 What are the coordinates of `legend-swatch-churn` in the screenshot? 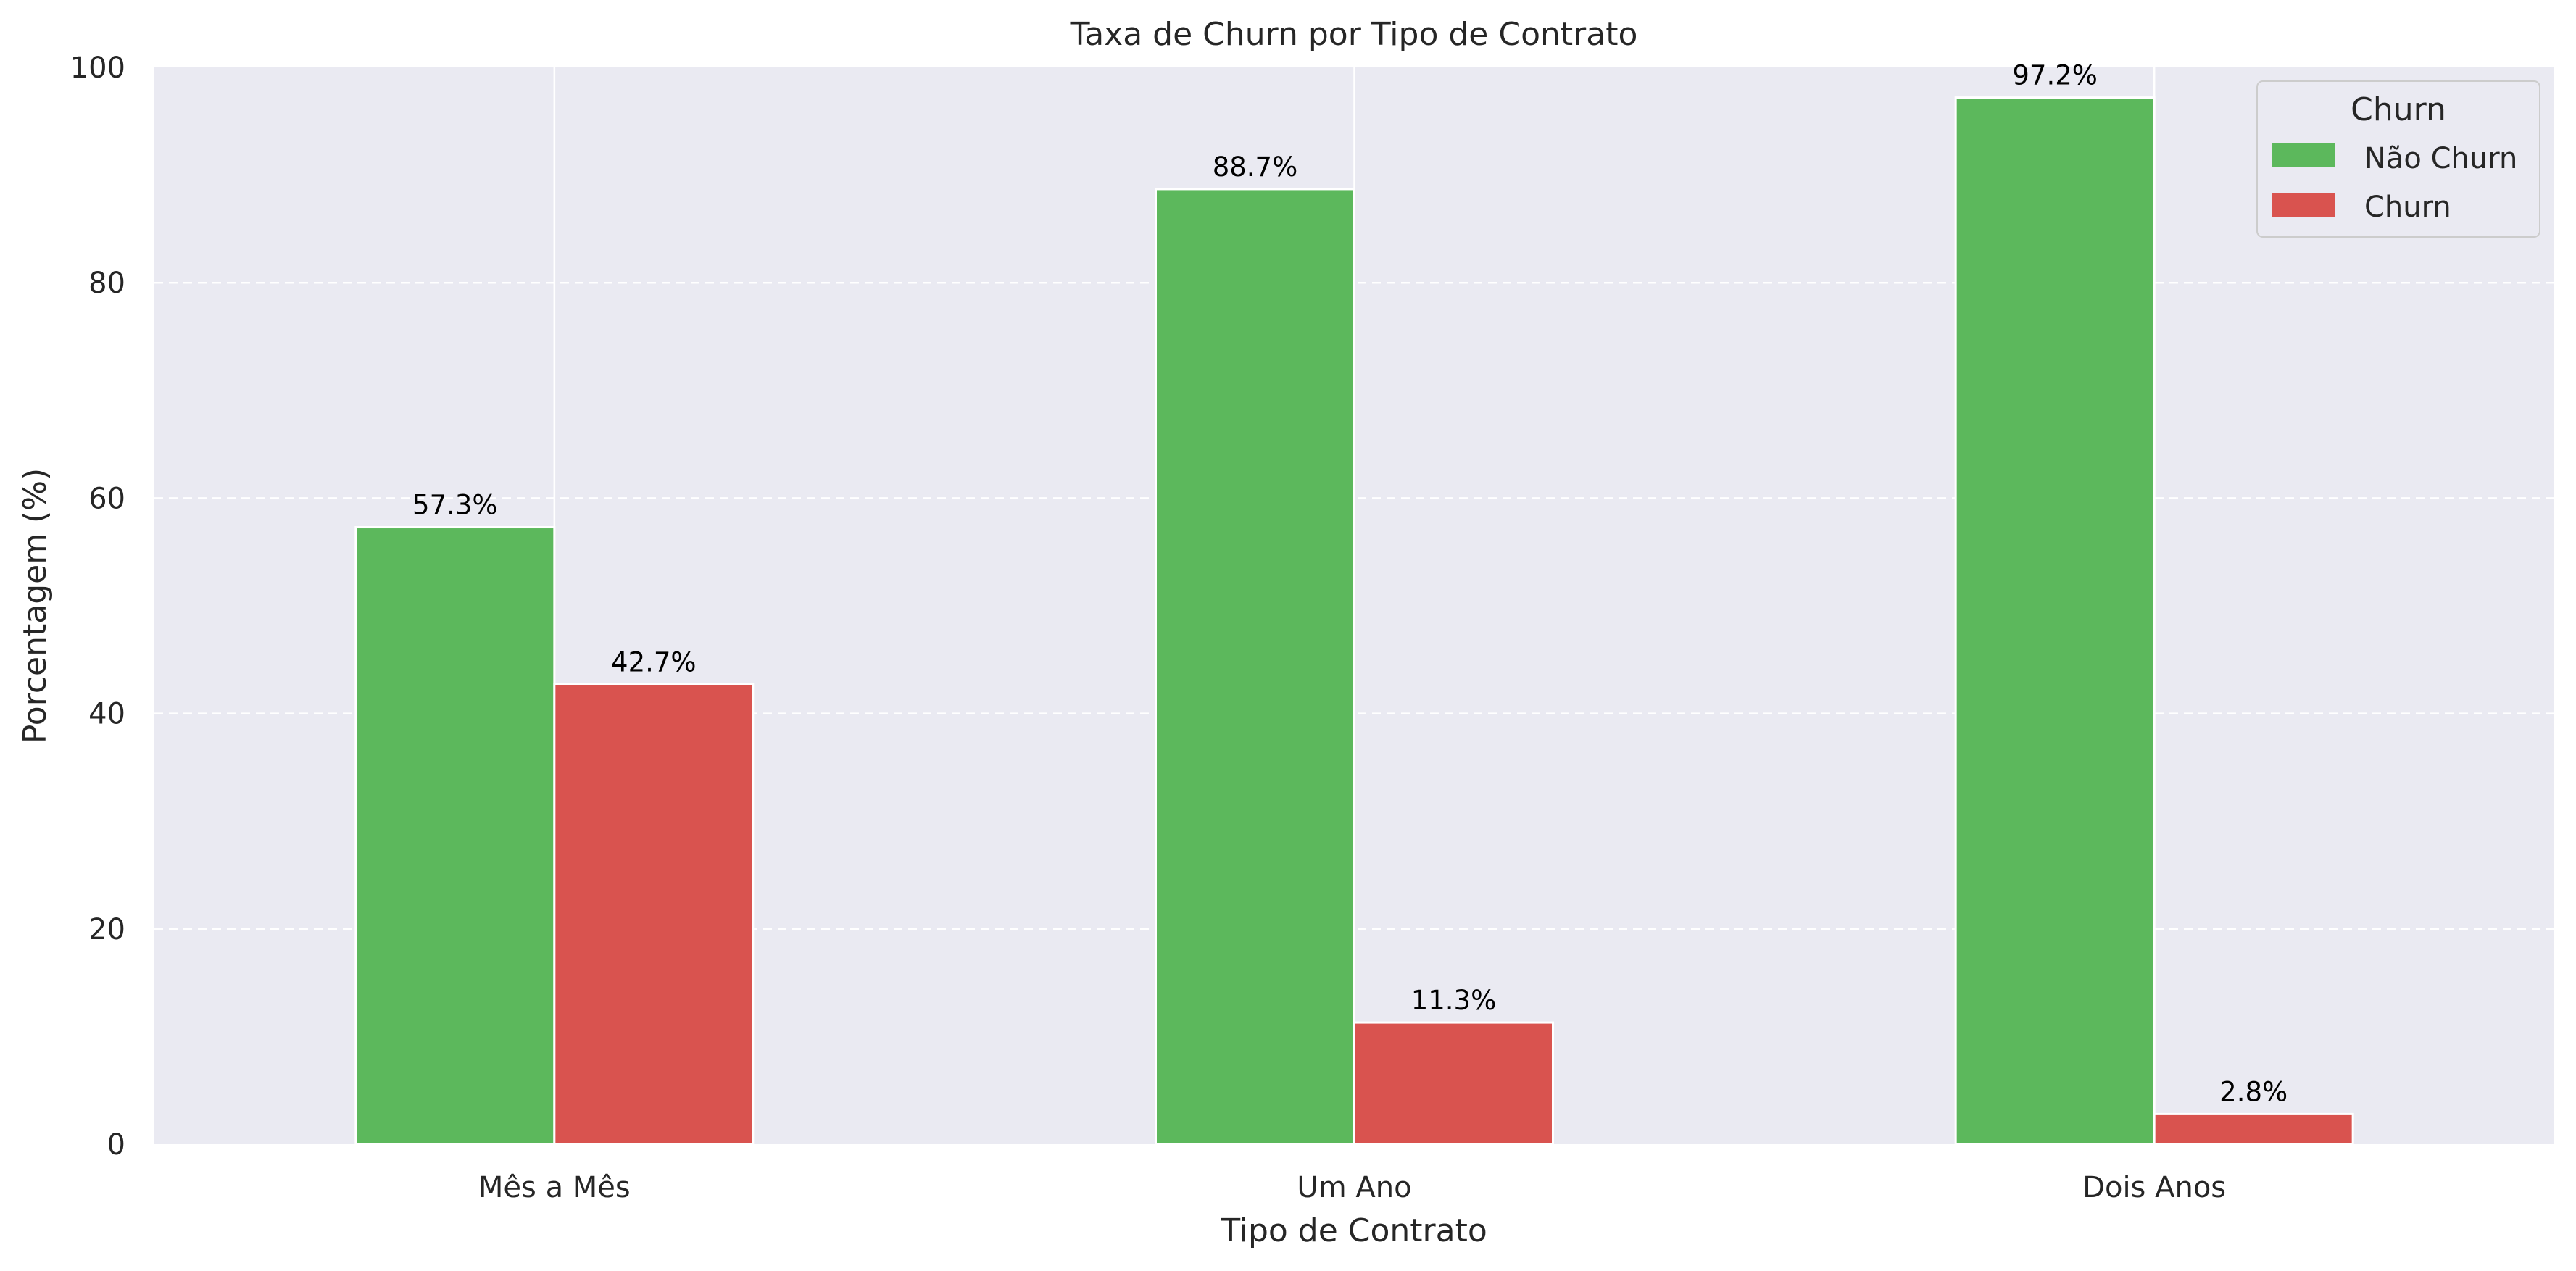 It's located at (2303, 205).